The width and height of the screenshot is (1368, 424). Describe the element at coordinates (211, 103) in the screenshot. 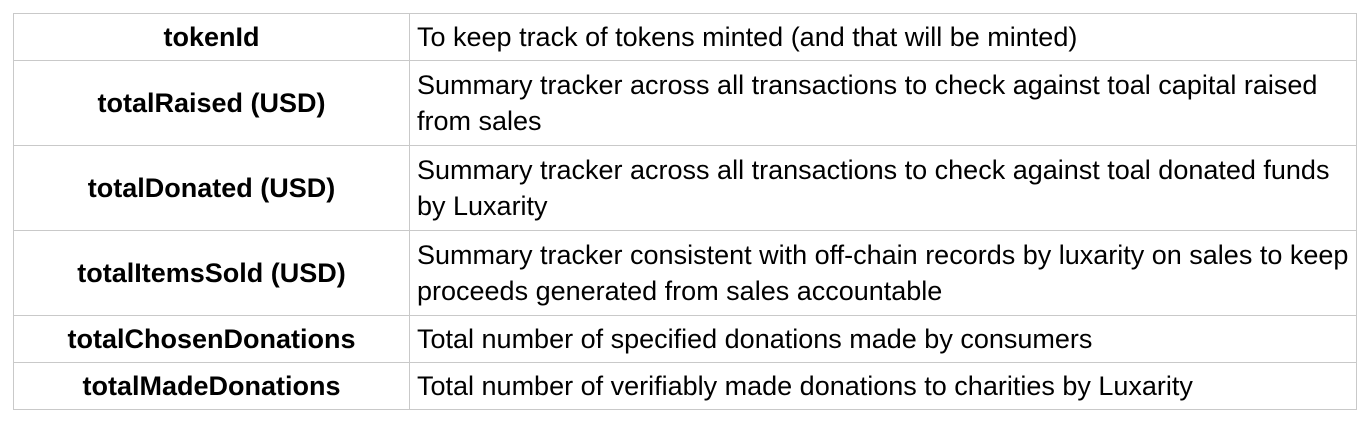

I see `variable-name-cell: totalRaised (USD)` at that location.